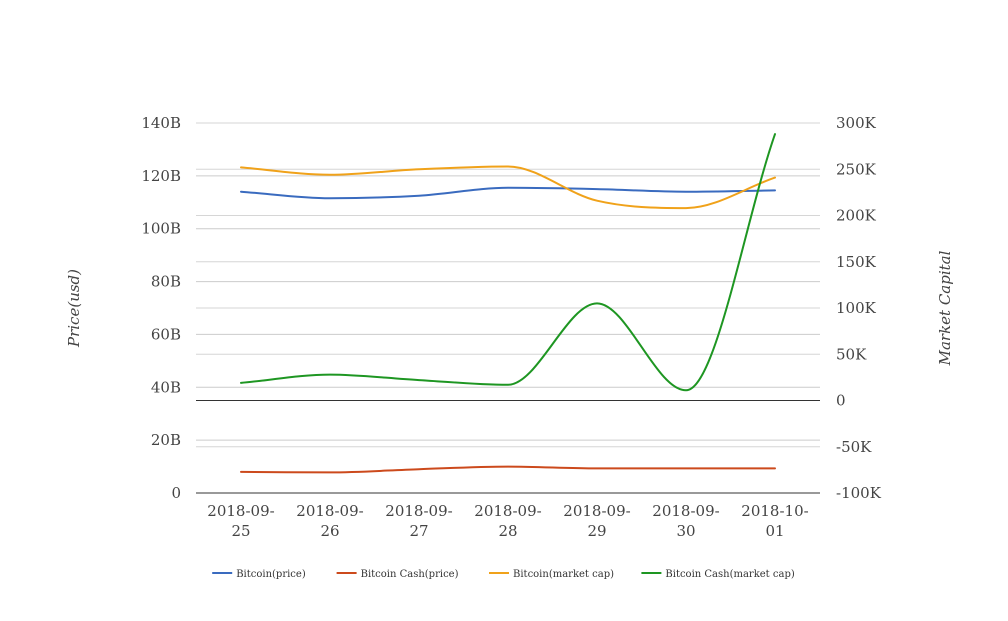 Image resolution: width=1008 pixels, height=621 pixels. Describe the element at coordinates (856, 308) in the screenshot. I see `right-tick-label: 100K` at that location.